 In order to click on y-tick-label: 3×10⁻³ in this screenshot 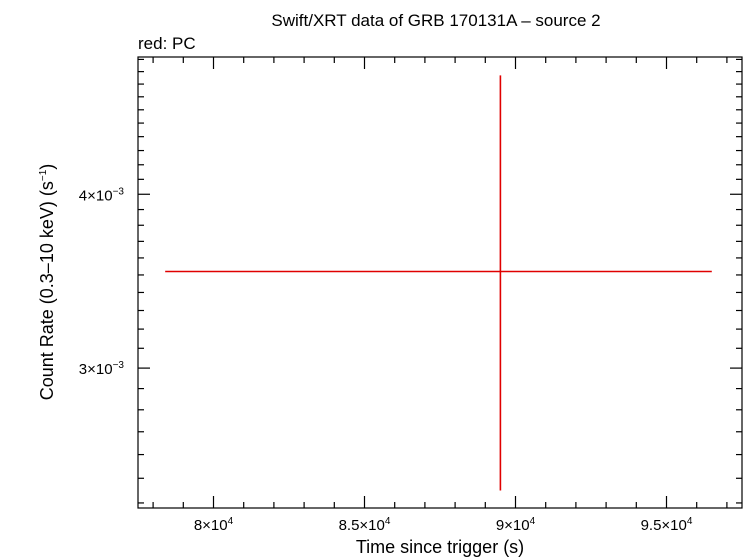, I will do `click(102, 369)`.